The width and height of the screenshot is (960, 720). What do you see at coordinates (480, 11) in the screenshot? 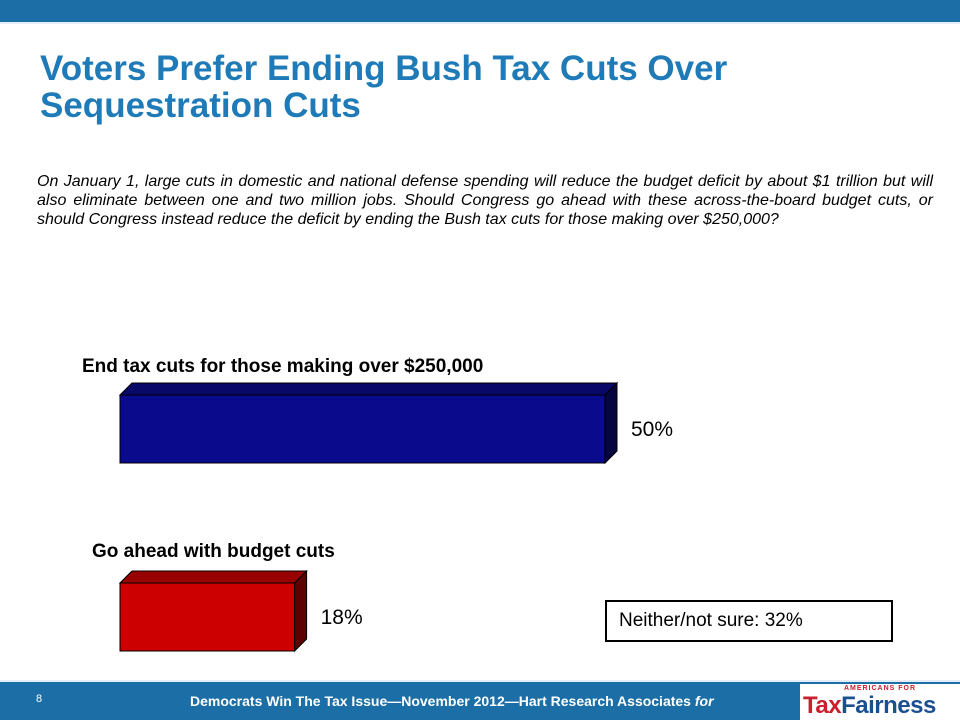
I see `top-banner` at bounding box center [480, 11].